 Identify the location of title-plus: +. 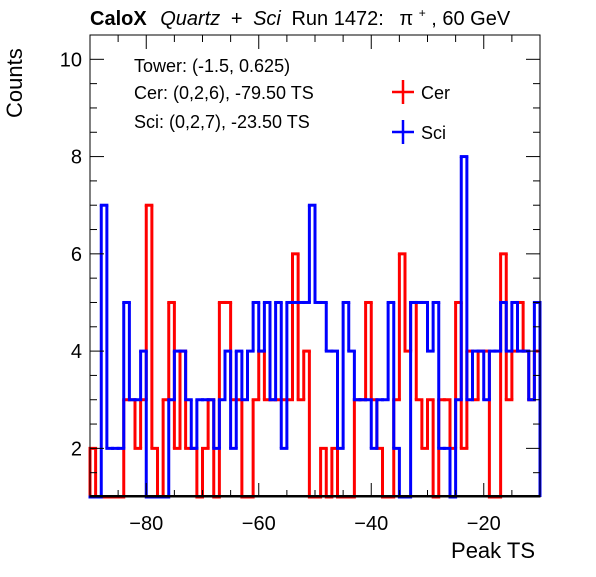
(237, 19).